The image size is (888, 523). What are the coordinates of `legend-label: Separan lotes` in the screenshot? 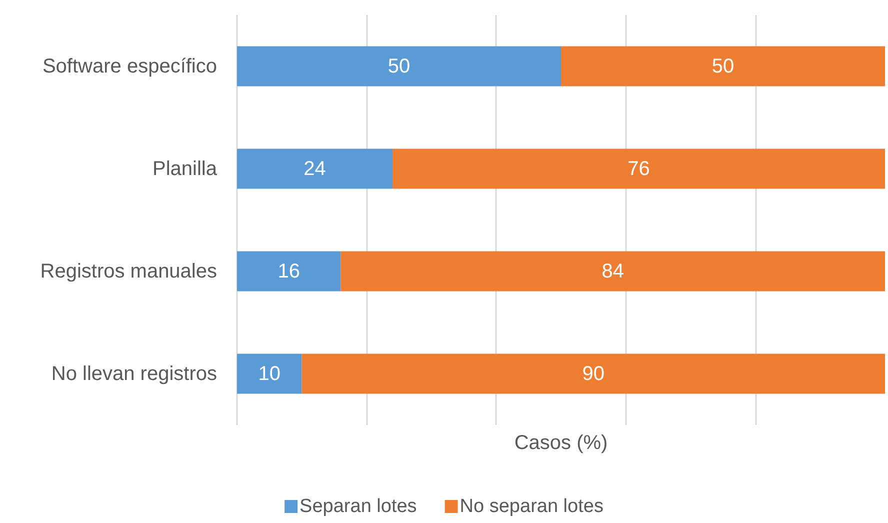 It's located at (358, 506).